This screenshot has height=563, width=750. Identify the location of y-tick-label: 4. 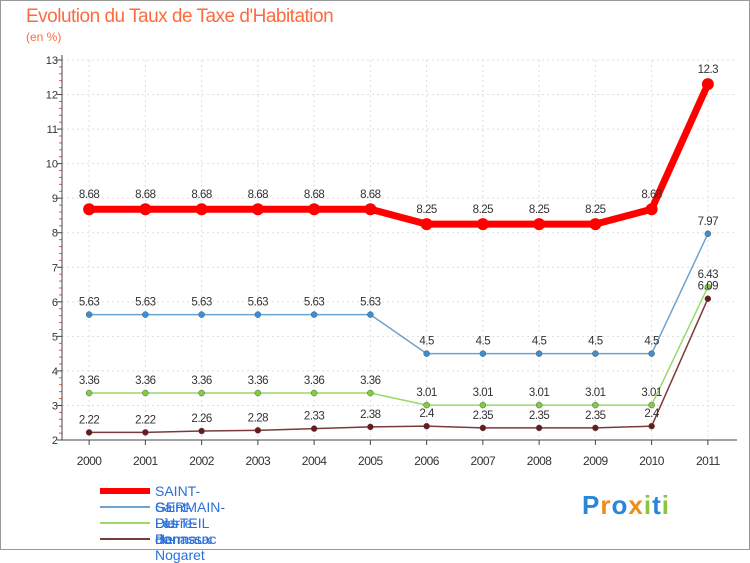
(55, 372).